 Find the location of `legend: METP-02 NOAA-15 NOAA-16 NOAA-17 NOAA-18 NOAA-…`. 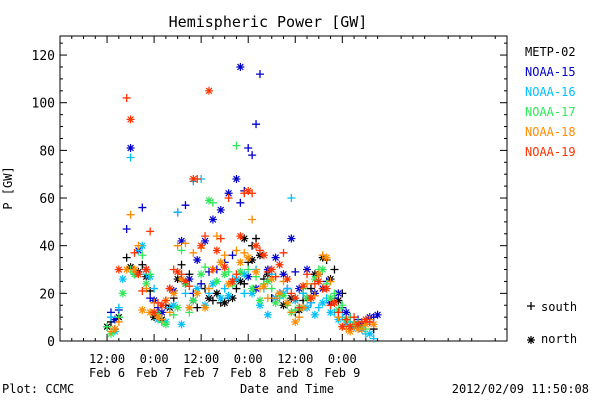

legend: METP-02 NOAA-15 NOAA-16 NOAA-17 NOAA-18 NOAA-… is located at coordinates (550, 102).